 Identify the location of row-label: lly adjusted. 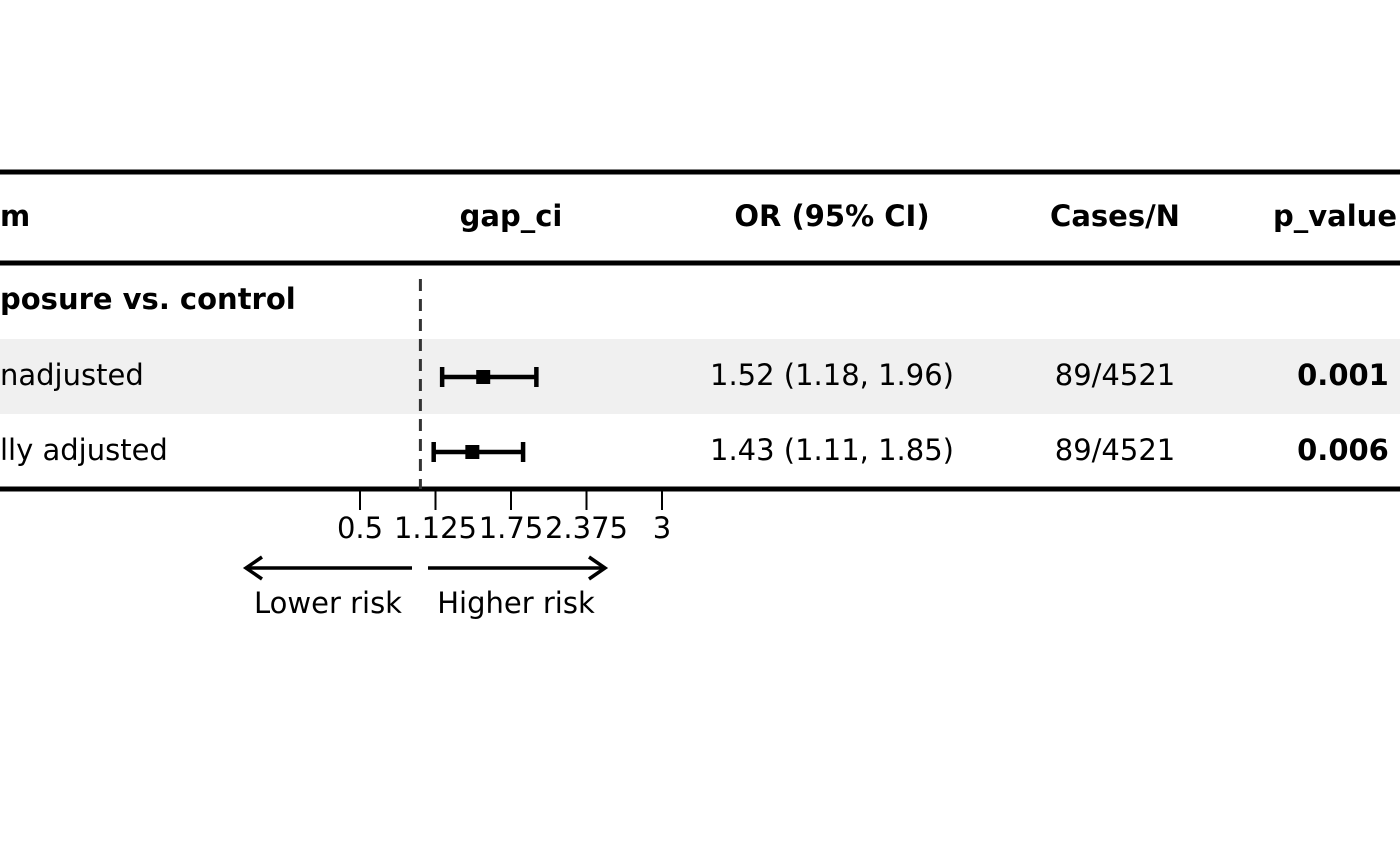
(84, 450).